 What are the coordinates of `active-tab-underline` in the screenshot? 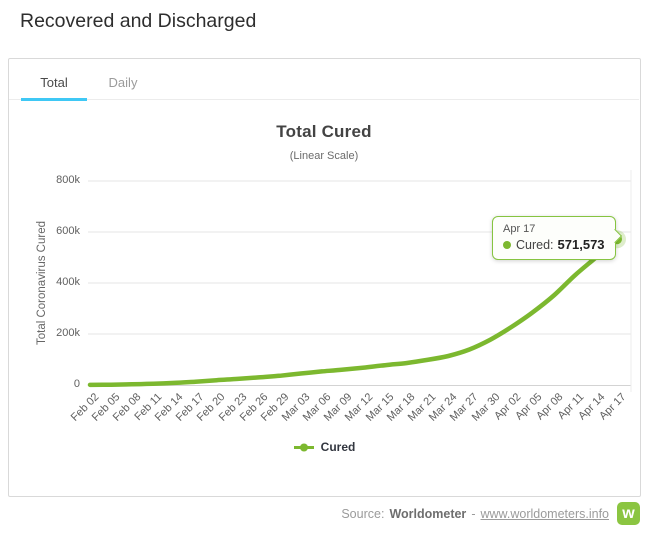 It's located at (54, 99).